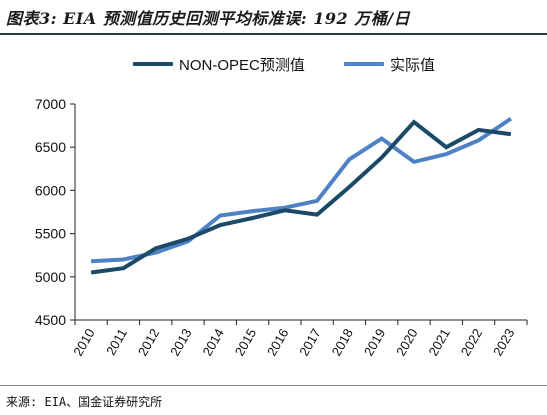 This screenshot has height=415, width=547. What do you see at coordinates (406, 342) in the screenshot?
I see `x-tick-label: 2020` at bounding box center [406, 342].